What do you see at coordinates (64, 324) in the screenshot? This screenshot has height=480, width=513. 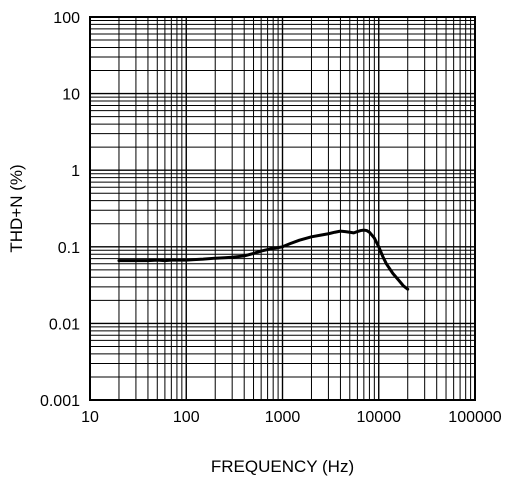 I see `y-tick-label: 0.01` at bounding box center [64, 324].